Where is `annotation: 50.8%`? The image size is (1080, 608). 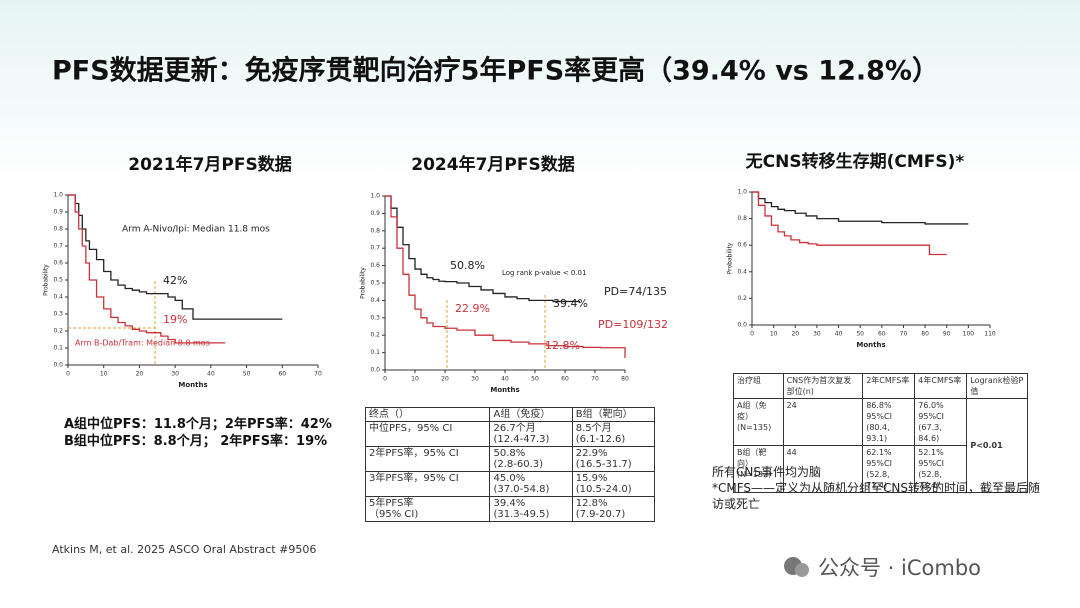
annotation: 50.8% is located at coordinates (467, 265).